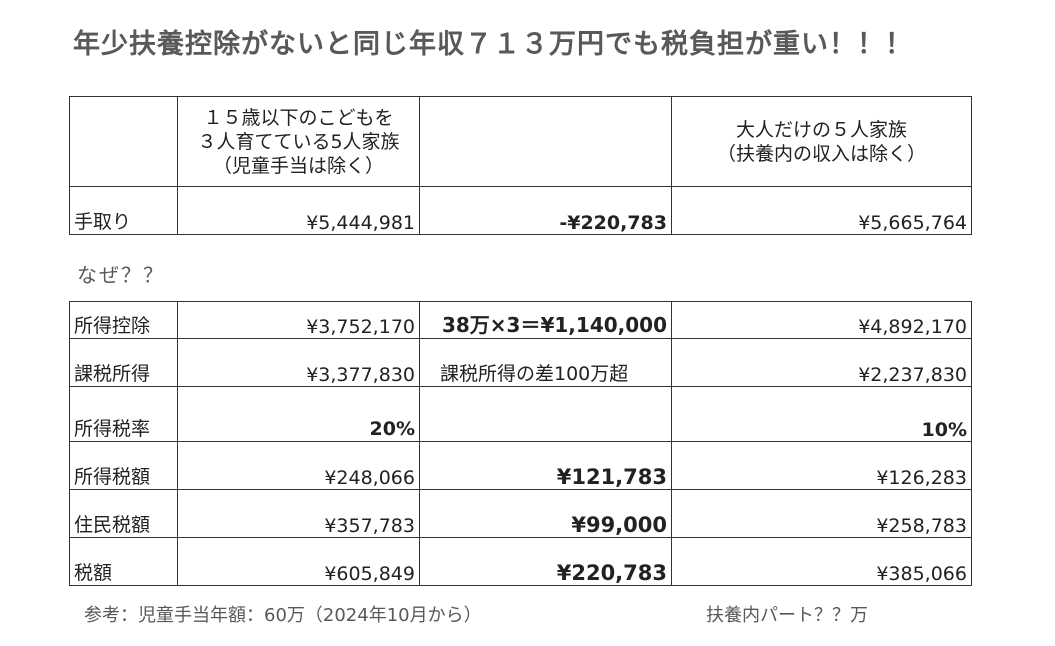  I want to click on total-tax-family-with-children: ¥605,849, so click(298, 561).